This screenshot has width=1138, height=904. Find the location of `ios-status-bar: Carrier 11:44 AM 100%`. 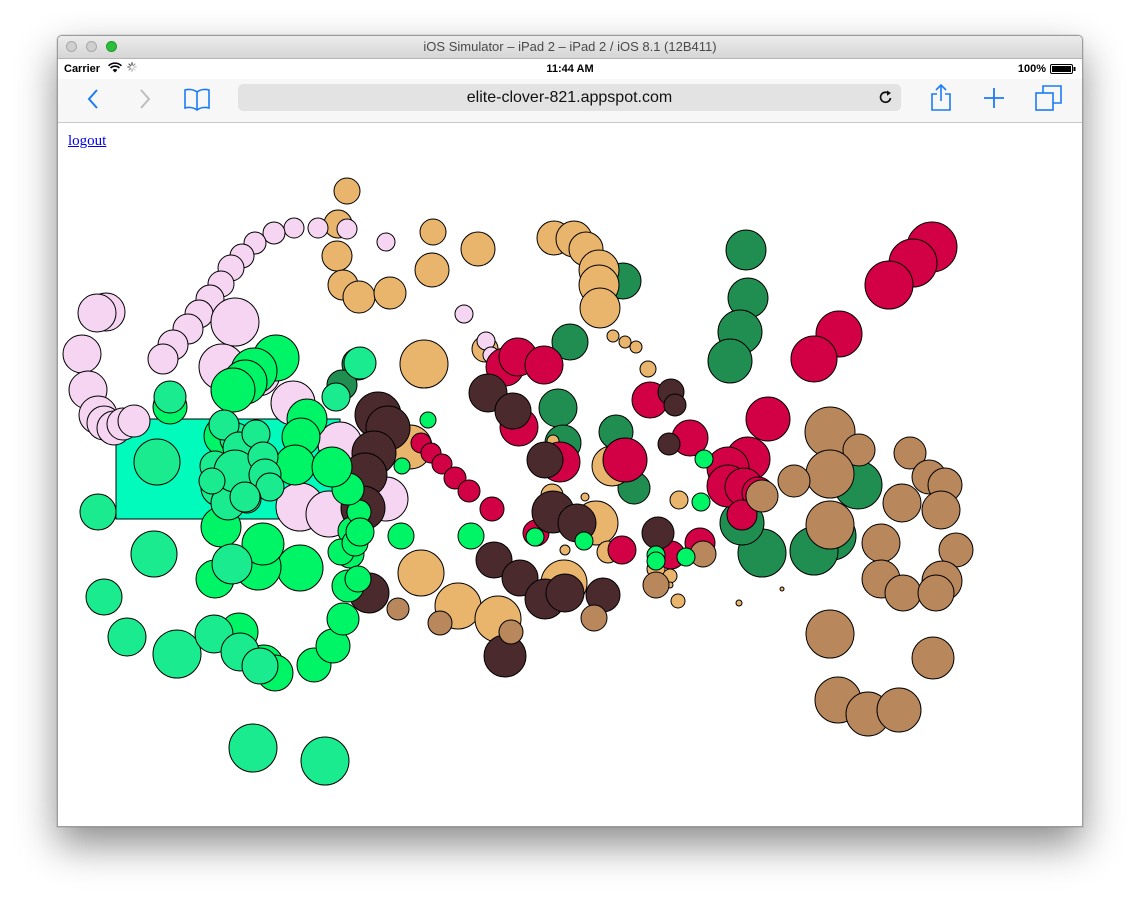

ios-status-bar: Carrier 11:44 AM 100% is located at coordinates (570, 69).